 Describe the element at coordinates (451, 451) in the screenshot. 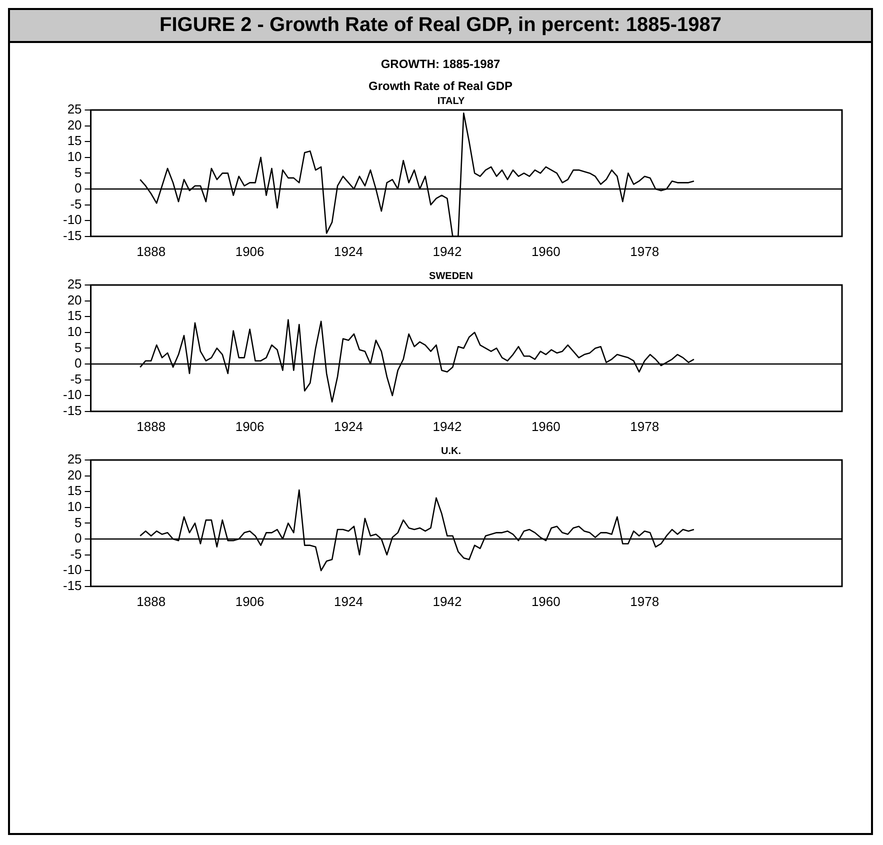

I see `text: U.K.` at that location.